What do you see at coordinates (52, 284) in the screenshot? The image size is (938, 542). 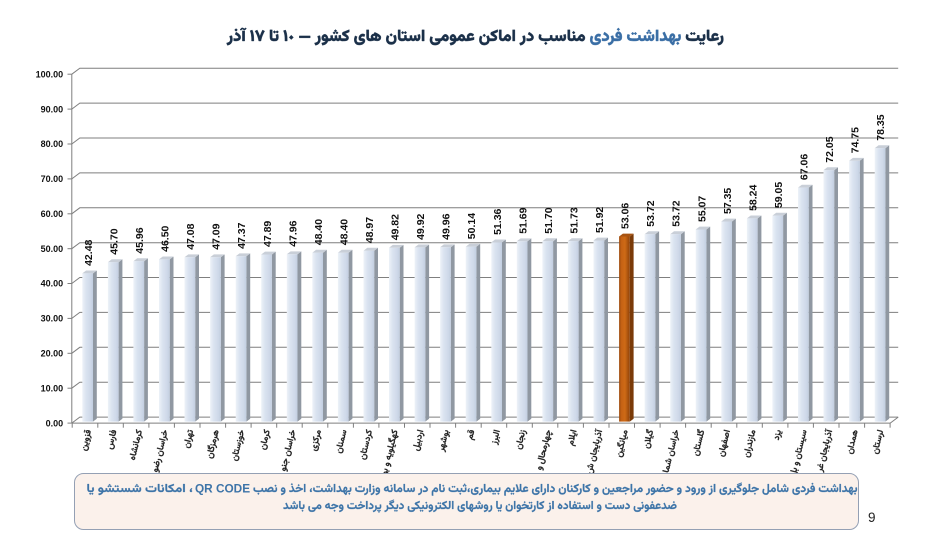 I see `svg-text: 40.00` at bounding box center [52, 284].